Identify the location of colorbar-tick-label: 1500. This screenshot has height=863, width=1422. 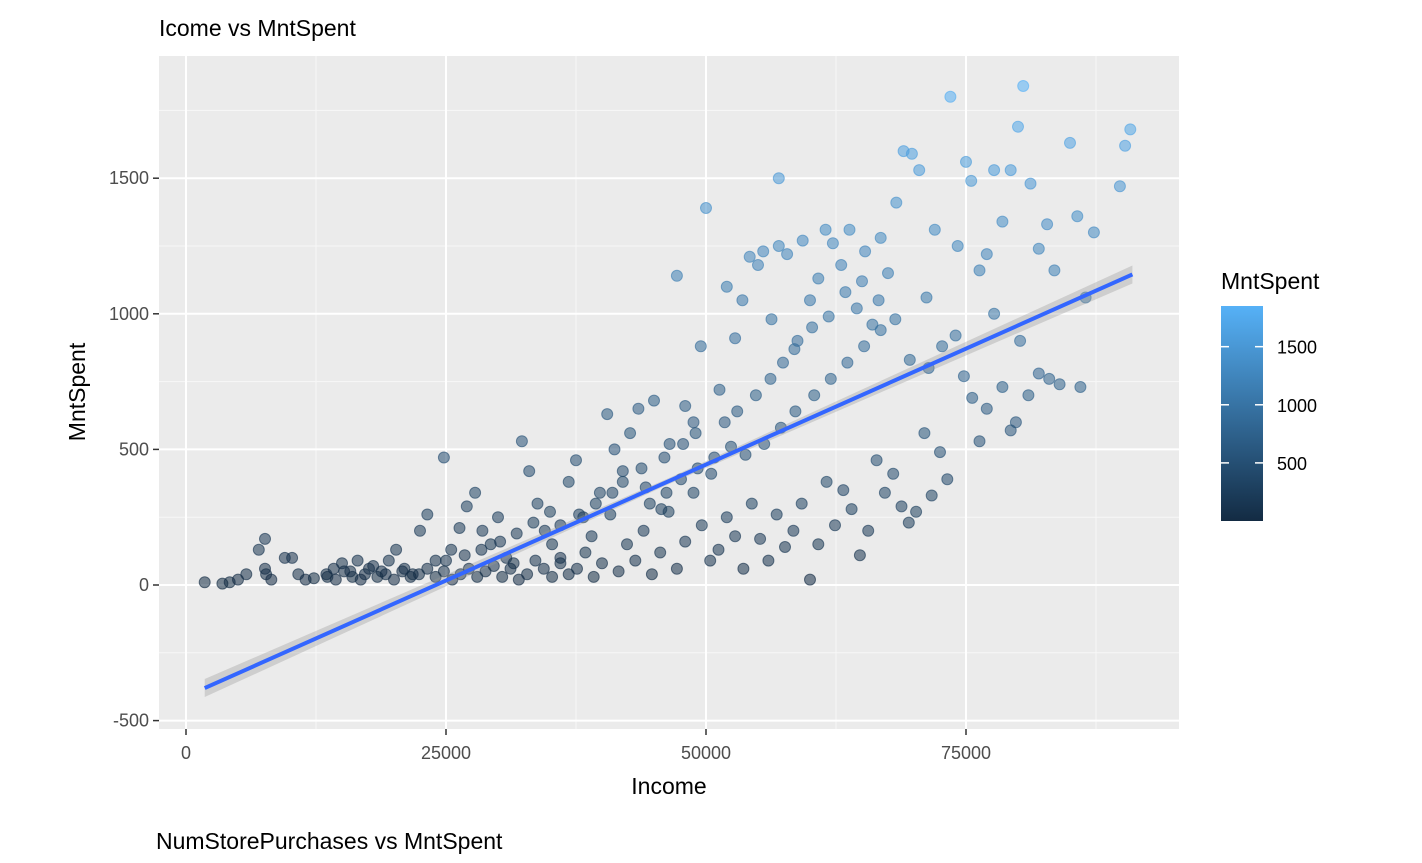
(1297, 348).